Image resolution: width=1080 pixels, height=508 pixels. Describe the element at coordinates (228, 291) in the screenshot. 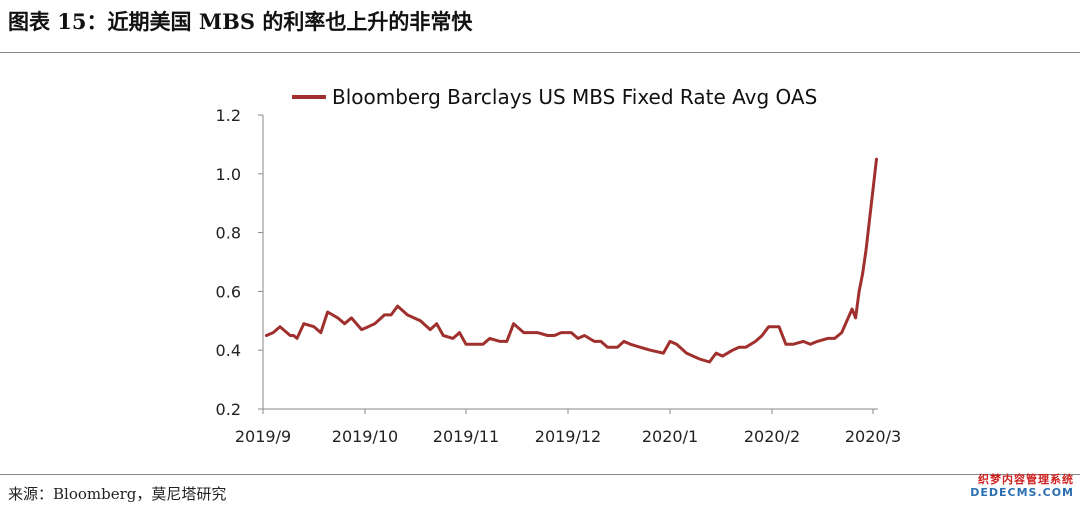

I see `y-tick-label: 0.6` at that location.